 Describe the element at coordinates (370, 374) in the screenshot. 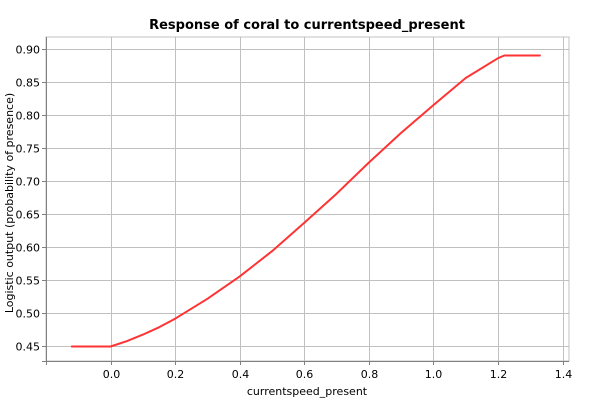

I see `x-tick-label: 0.8` at that location.